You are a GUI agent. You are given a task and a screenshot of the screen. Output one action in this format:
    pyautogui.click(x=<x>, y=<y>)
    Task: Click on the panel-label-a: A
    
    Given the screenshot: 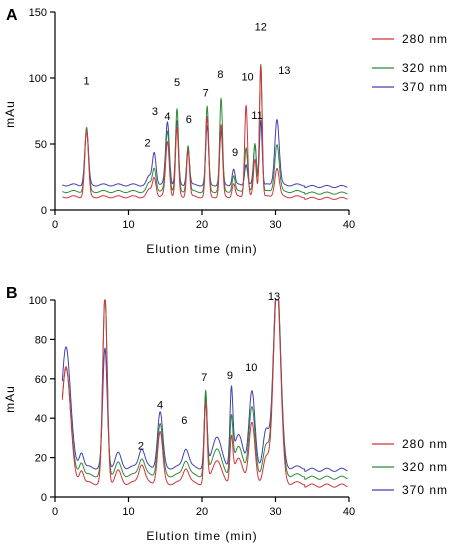 What is the action you would take?
    pyautogui.click(x=12, y=15)
    